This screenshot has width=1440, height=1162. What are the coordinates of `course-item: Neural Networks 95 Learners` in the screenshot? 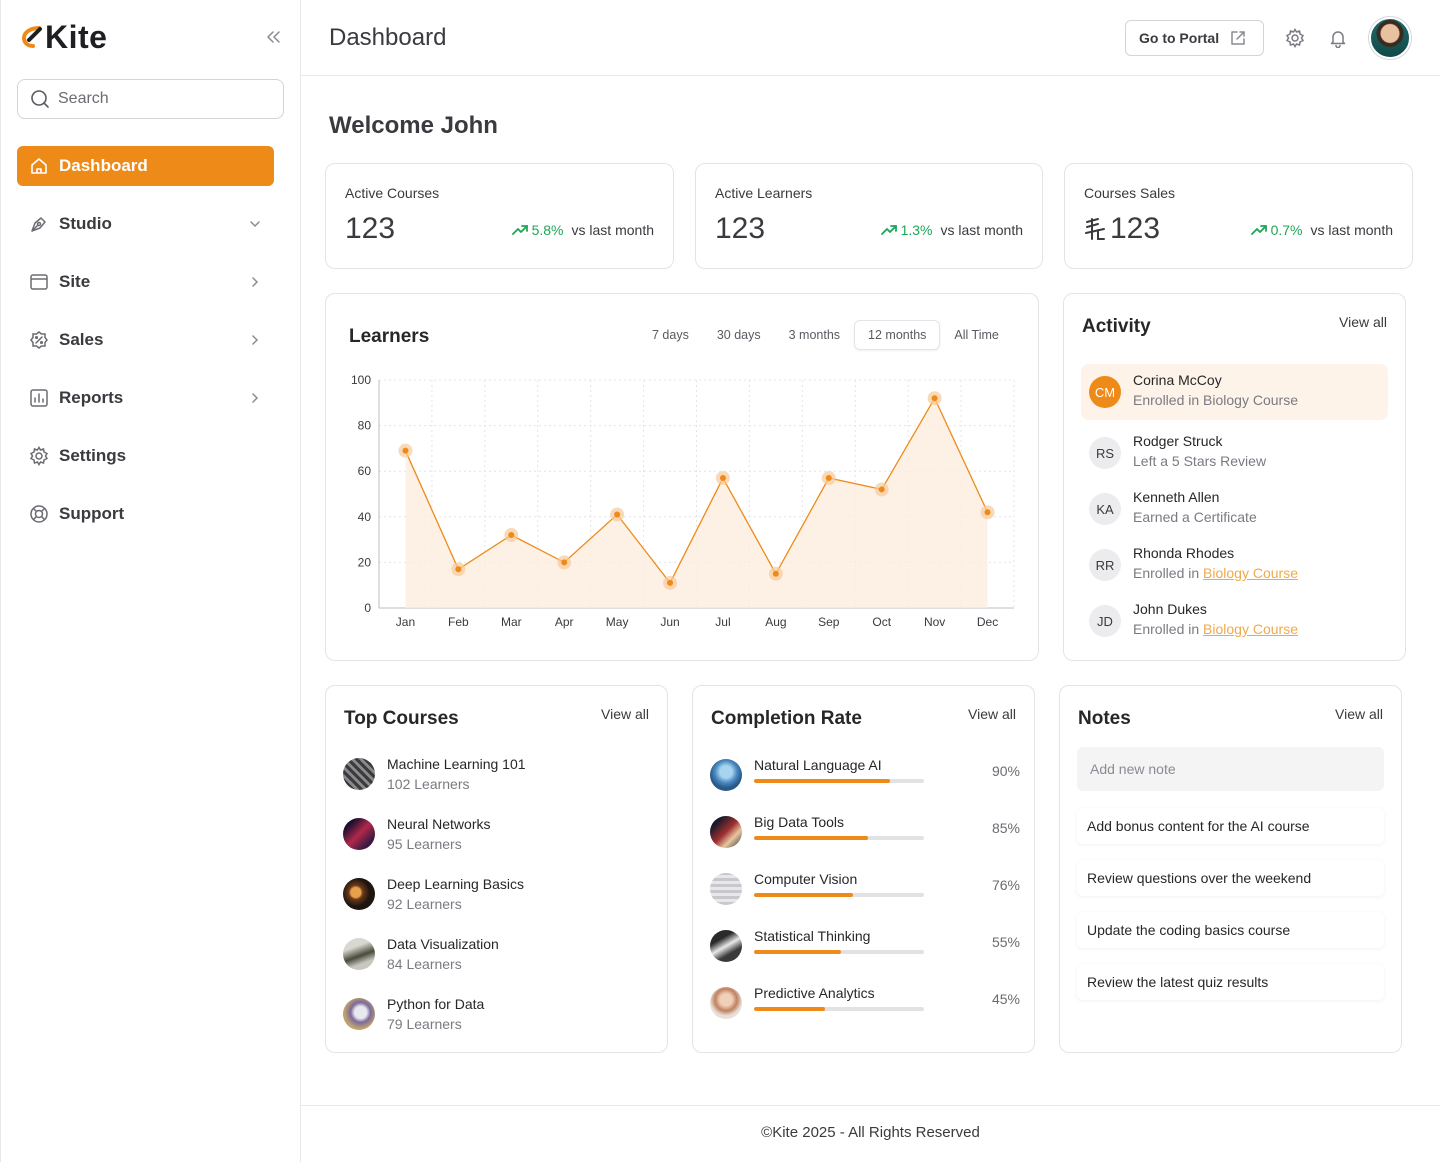 It's located at (493, 836).